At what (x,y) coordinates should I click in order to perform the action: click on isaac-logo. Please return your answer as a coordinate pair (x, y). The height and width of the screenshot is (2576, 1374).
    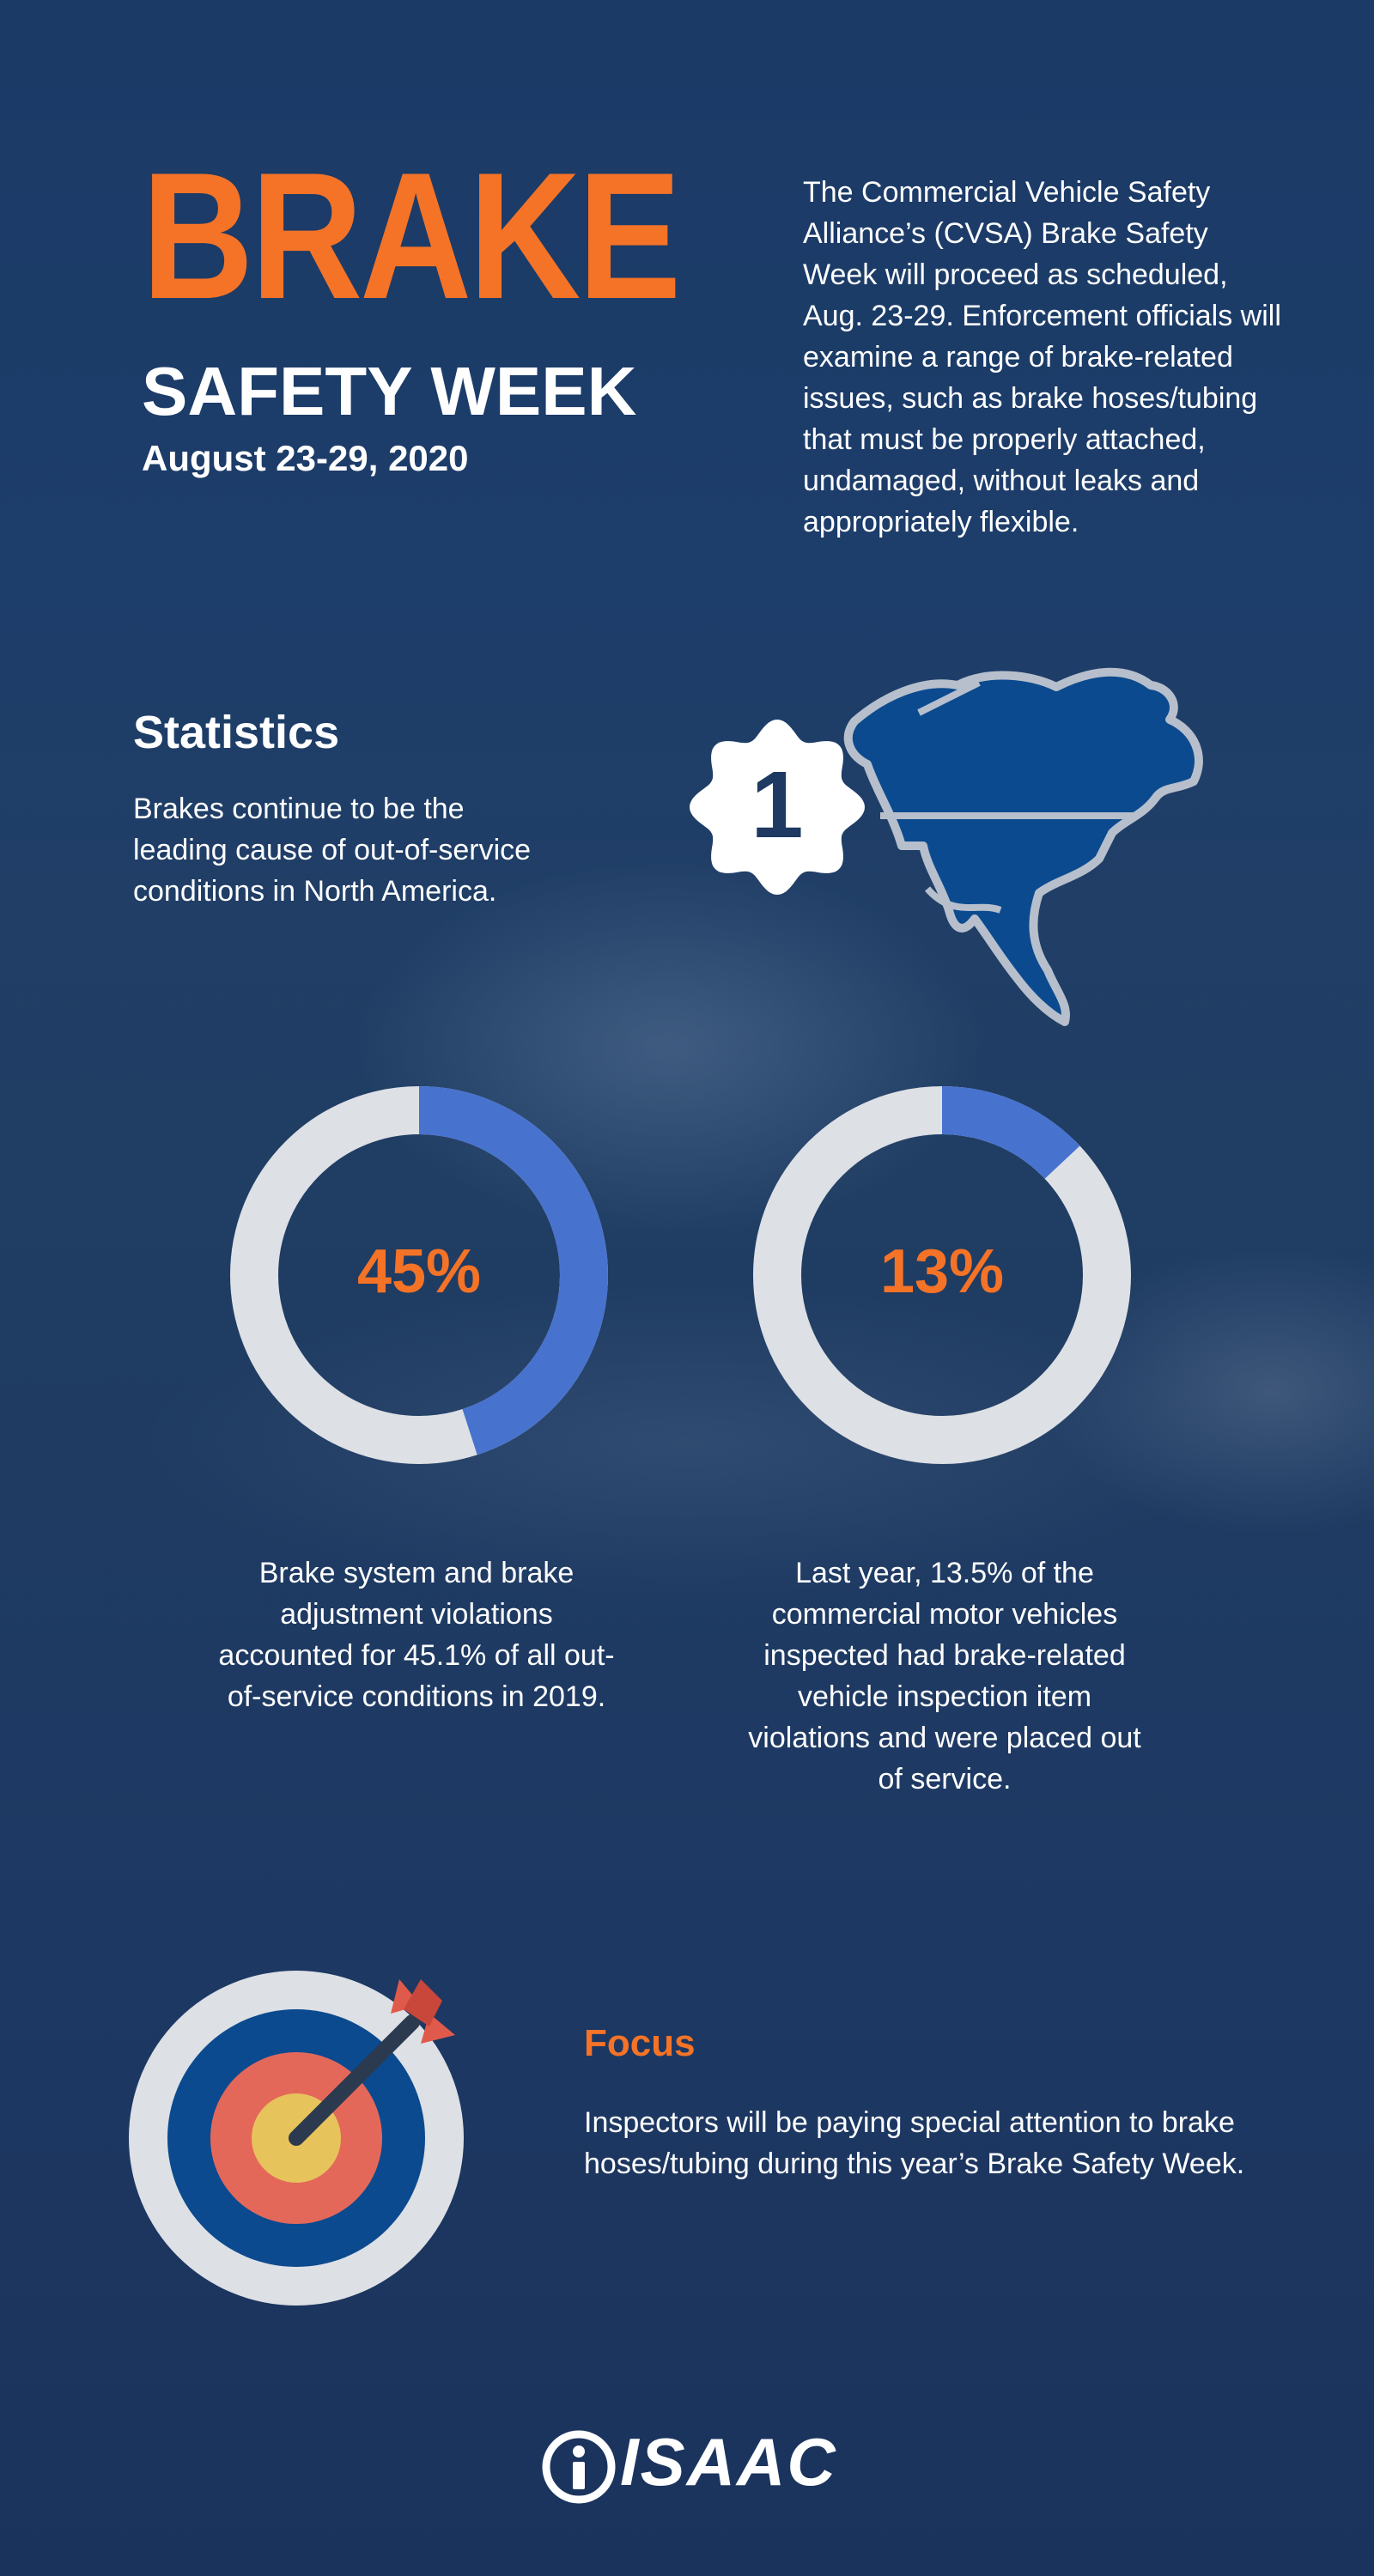
    Looking at the image, I should click on (579, 2467).